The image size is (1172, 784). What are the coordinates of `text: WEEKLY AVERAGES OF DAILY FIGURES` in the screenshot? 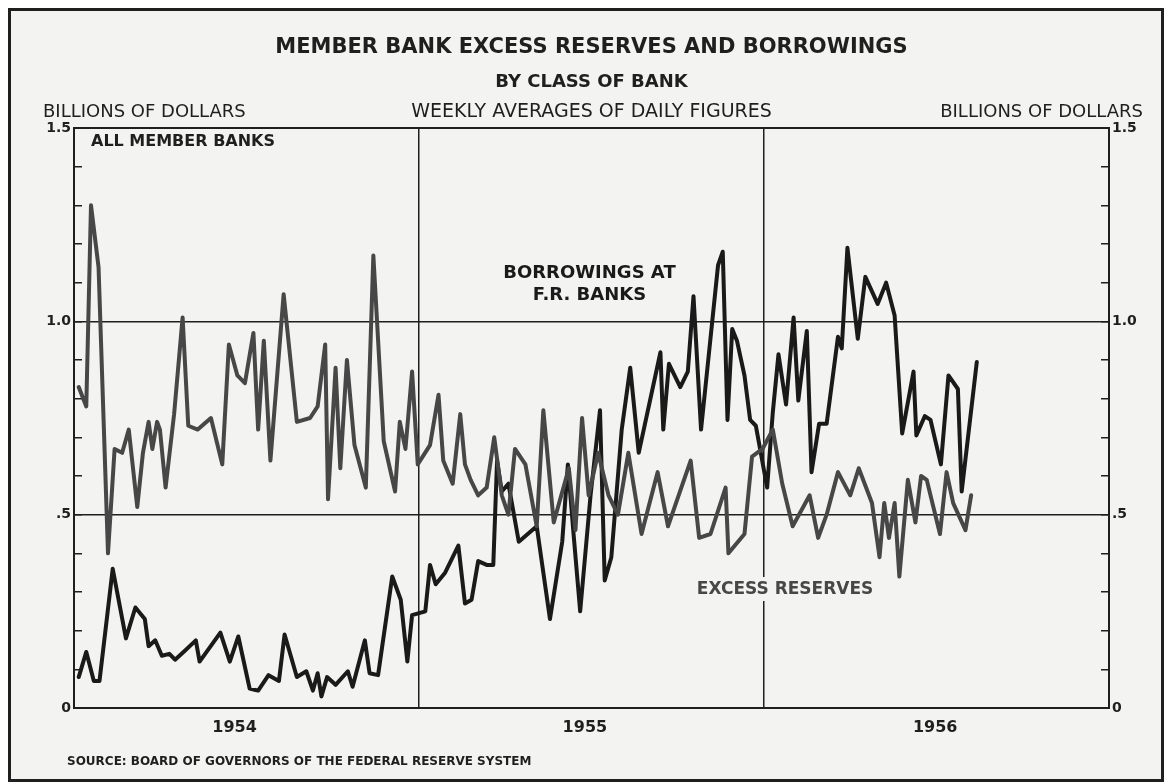 It's located at (591, 109).